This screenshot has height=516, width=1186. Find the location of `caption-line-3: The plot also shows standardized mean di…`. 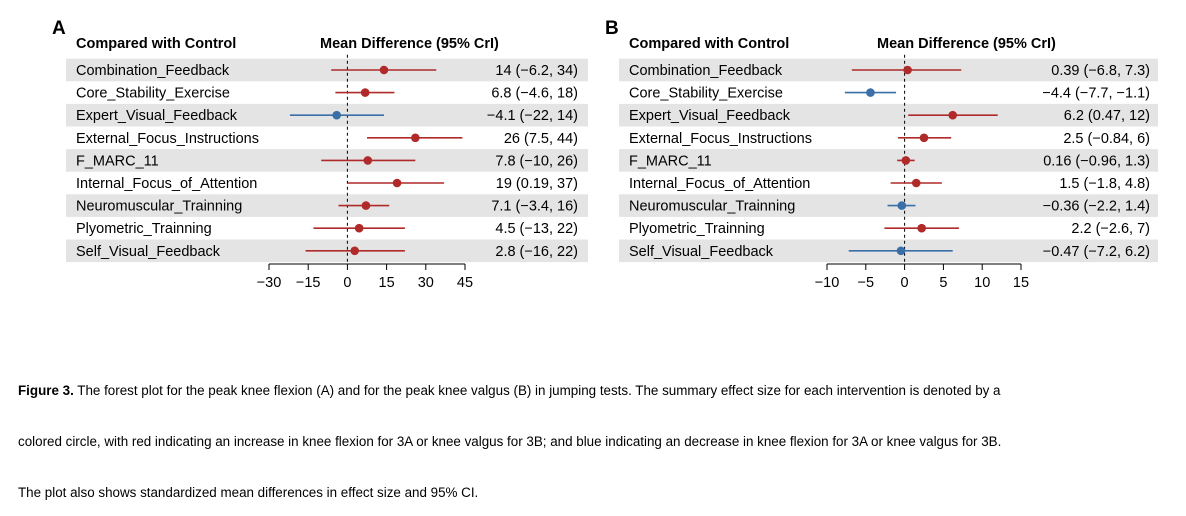

caption-line-3: The plot also shows standardized mean di… is located at coordinates (248, 492).